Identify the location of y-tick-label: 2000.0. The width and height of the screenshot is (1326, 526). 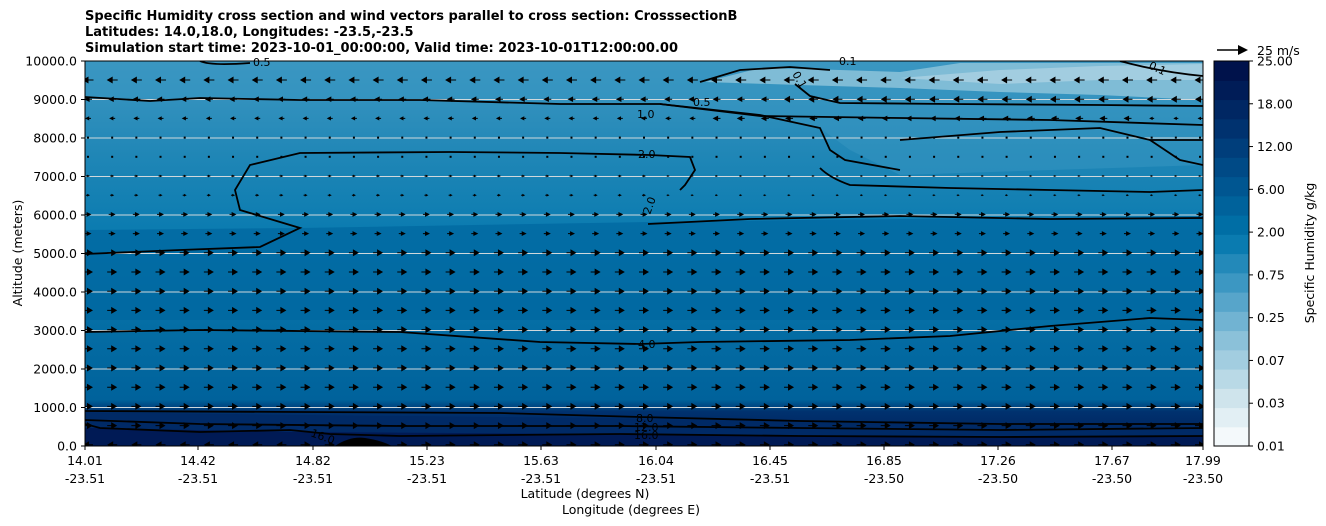
(55, 369).